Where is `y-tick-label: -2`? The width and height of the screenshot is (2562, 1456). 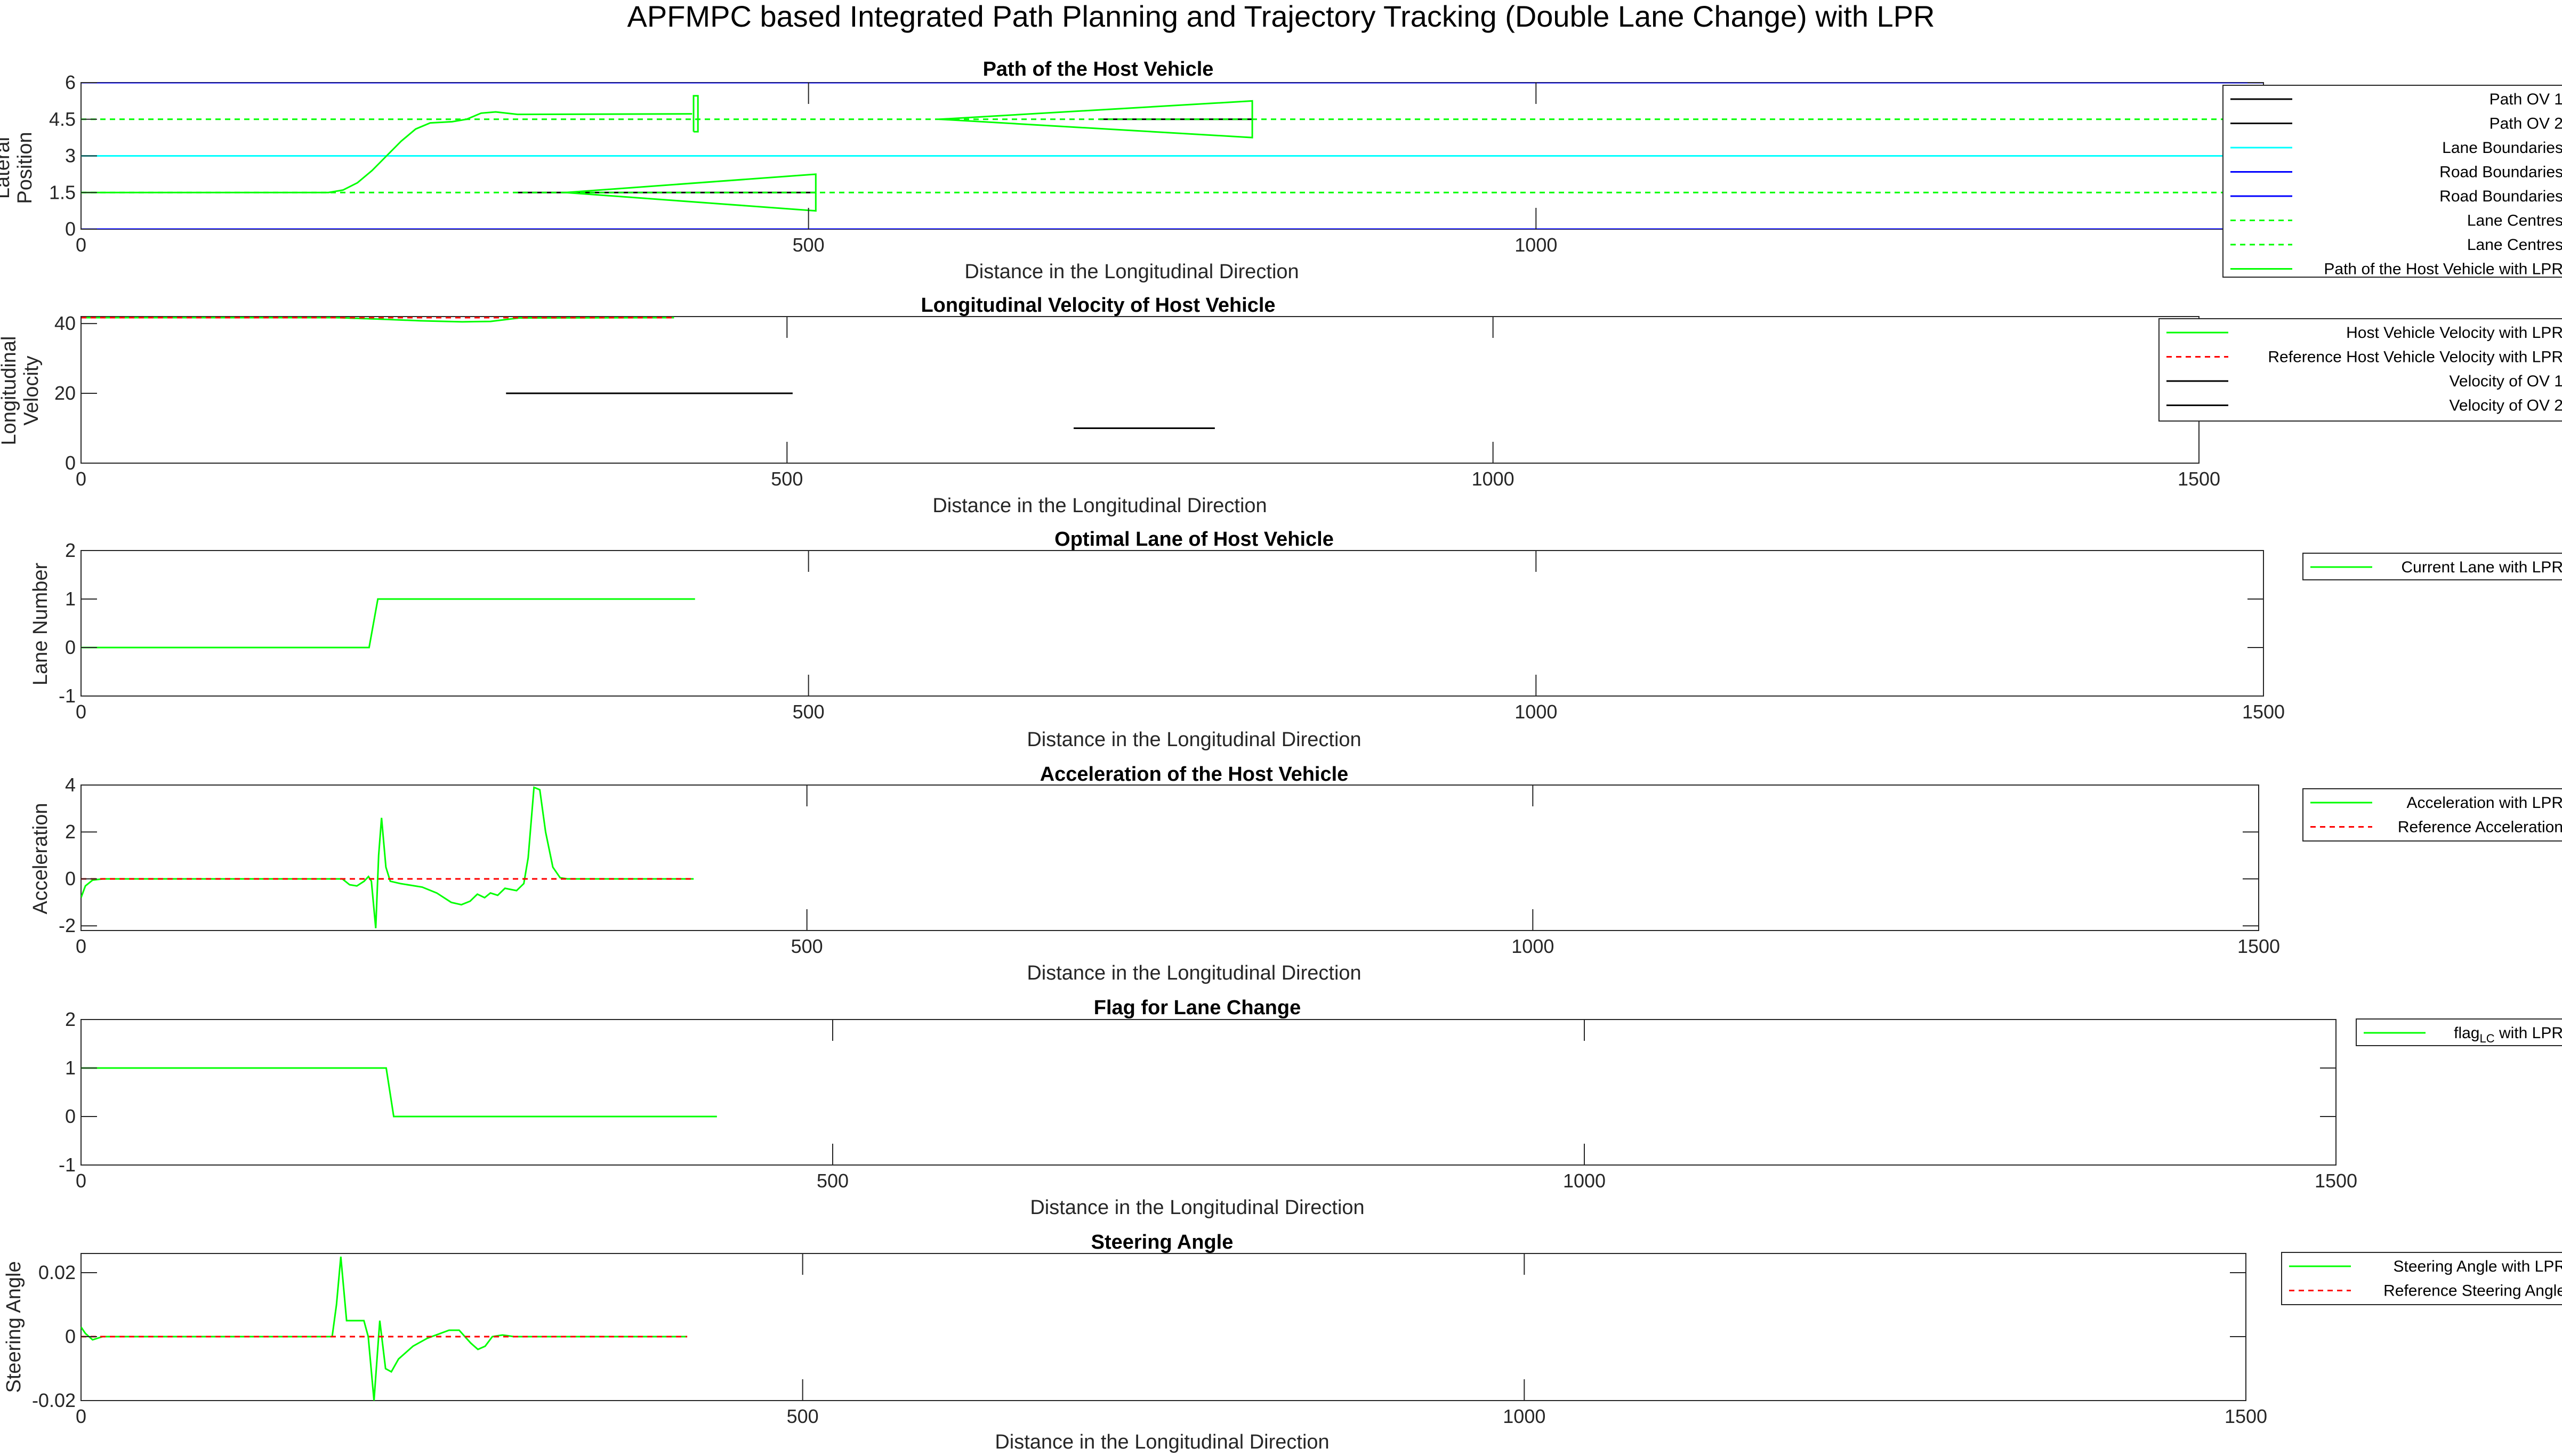
y-tick-label: -2 is located at coordinates (67, 925).